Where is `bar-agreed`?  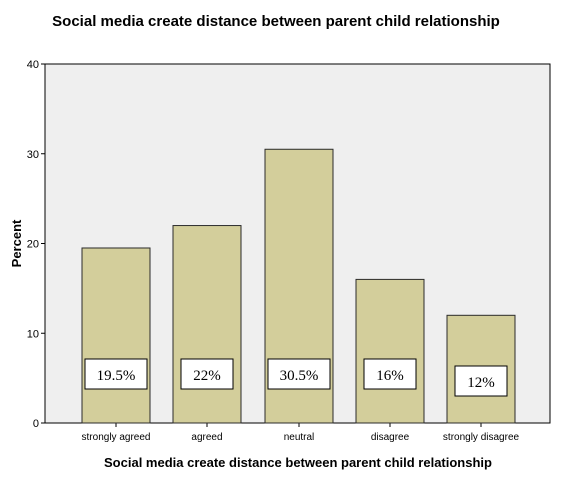 bar-agreed is located at coordinates (207, 324).